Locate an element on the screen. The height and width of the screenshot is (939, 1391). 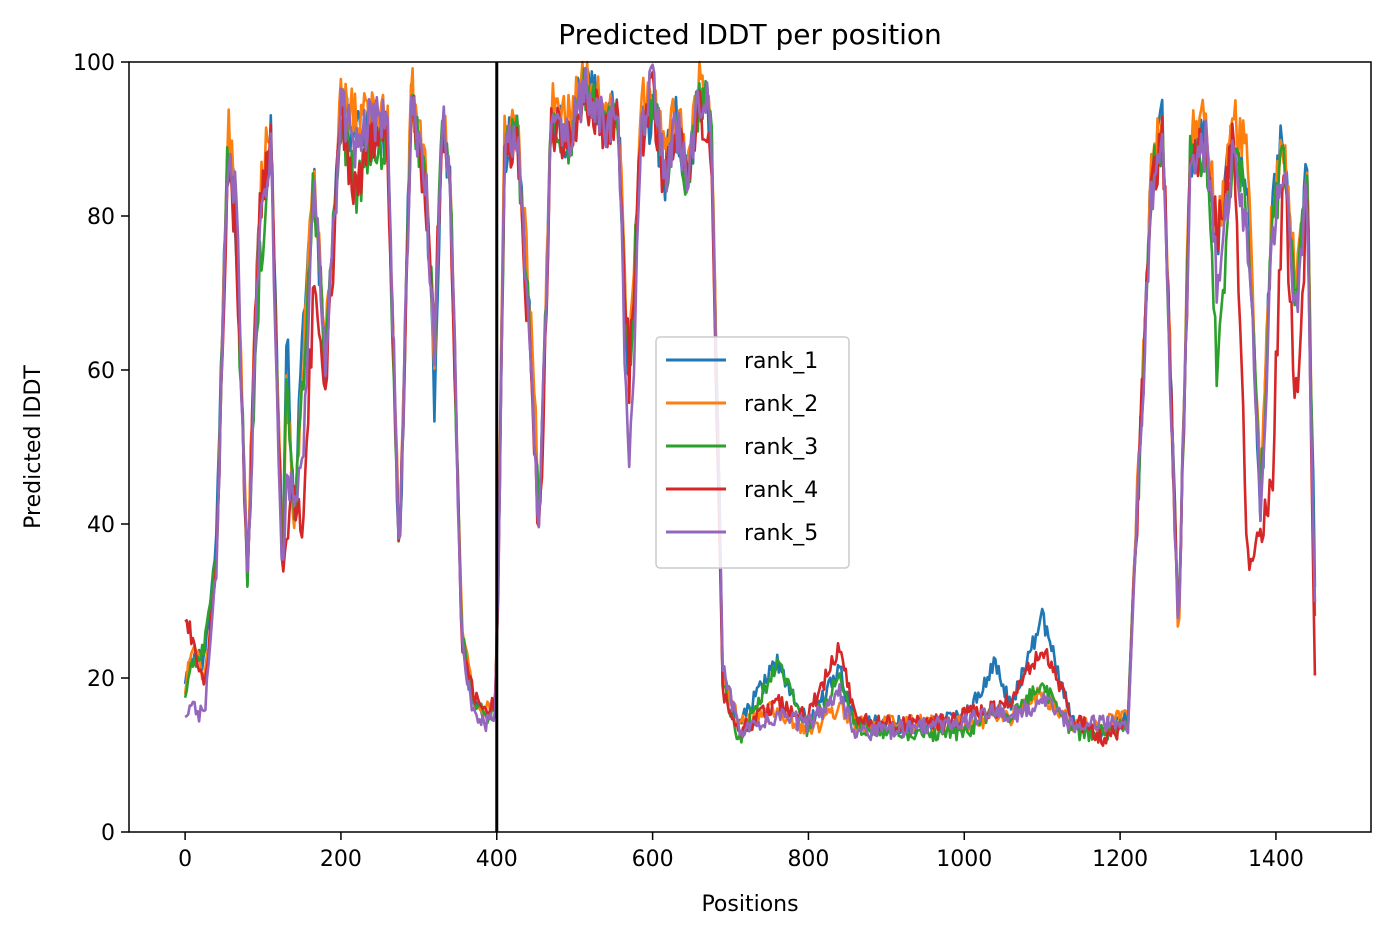
x-axis-label: Positions is located at coordinates (749, 904).